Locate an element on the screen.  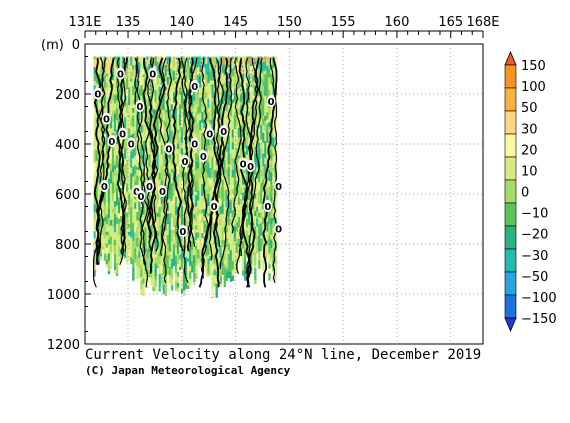
y-tick-label: 0 is located at coordinates (76, 45).